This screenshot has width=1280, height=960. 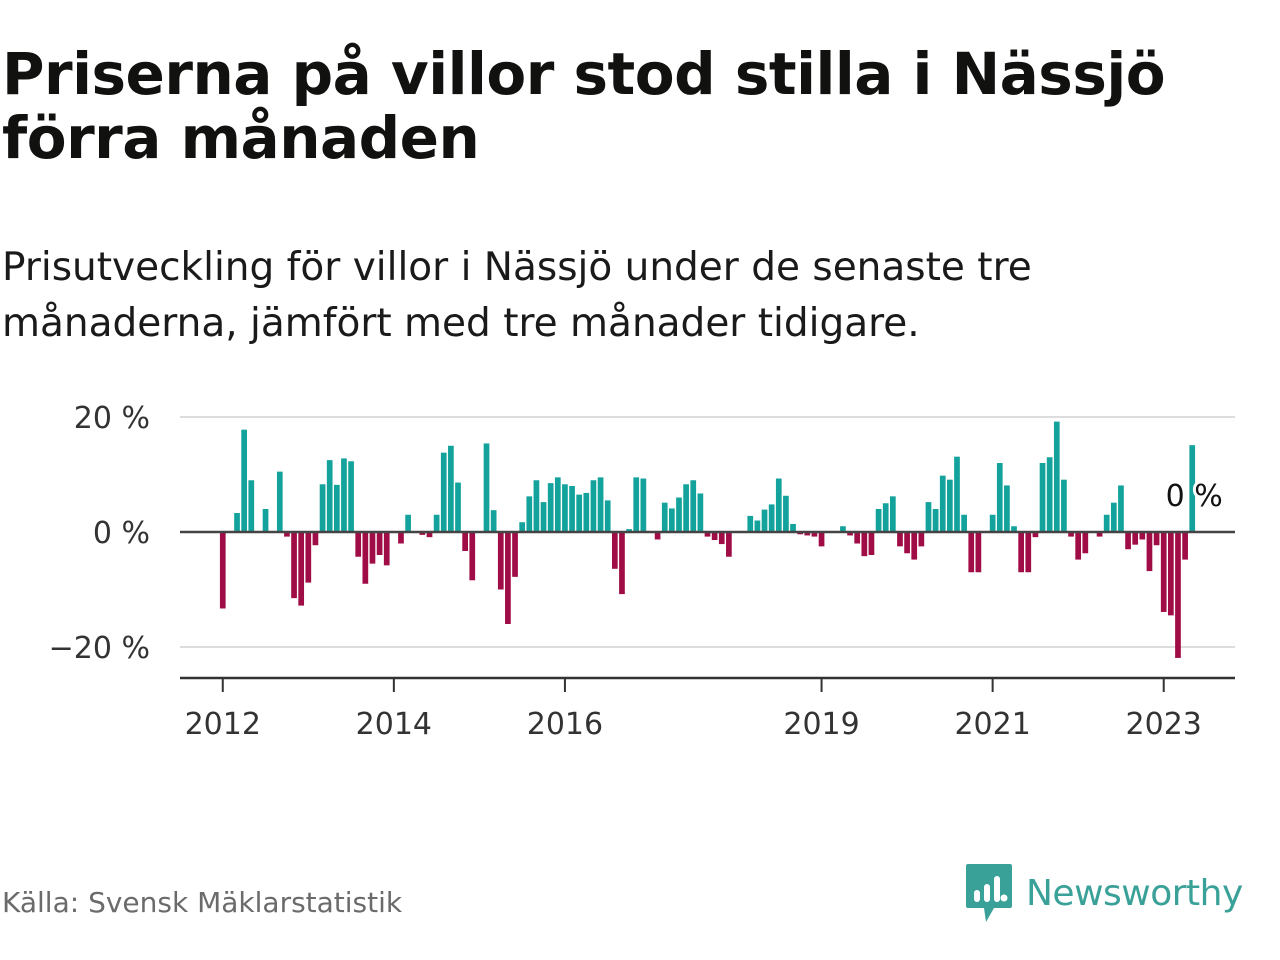 I want to click on newsworthy-logo: Newsworthy, so click(x=1103, y=893).